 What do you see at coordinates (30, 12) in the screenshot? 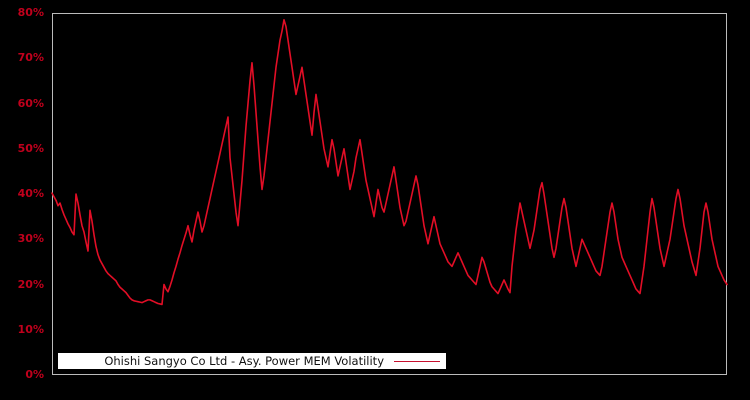
I see `y-tick-label-80: 80%` at bounding box center [30, 12].